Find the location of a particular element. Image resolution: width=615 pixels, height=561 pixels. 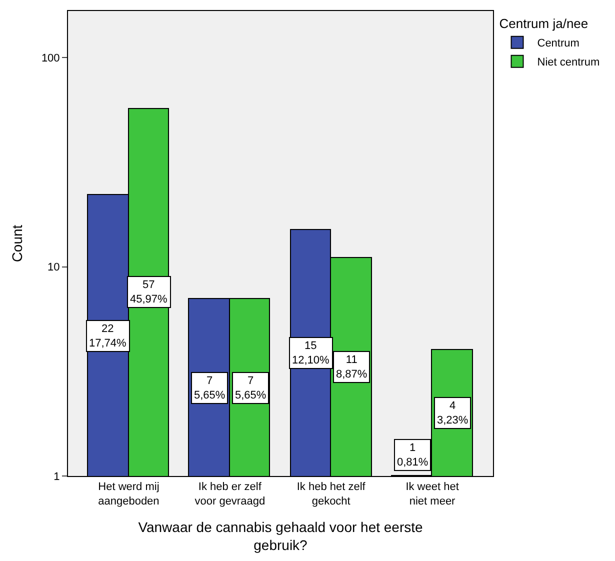

y-tick-label: 10 is located at coordinates (54, 268).